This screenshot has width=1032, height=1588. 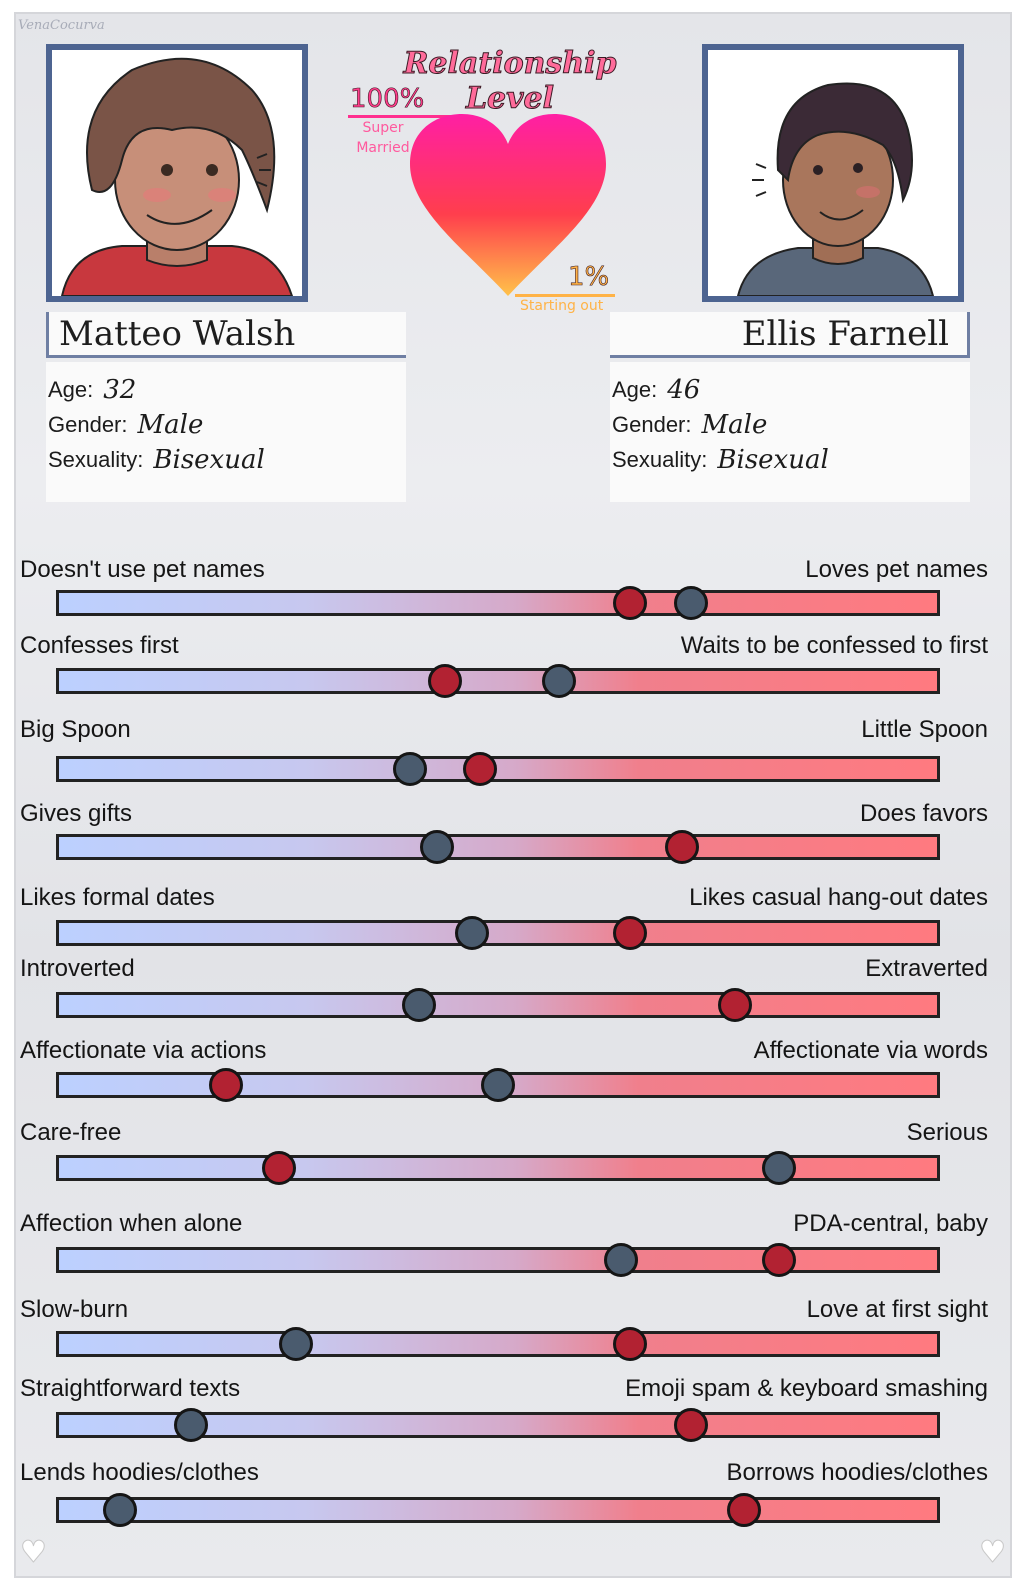 I want to click on sexuality-label-left: Sexuality:, so click(x=96, y=459).